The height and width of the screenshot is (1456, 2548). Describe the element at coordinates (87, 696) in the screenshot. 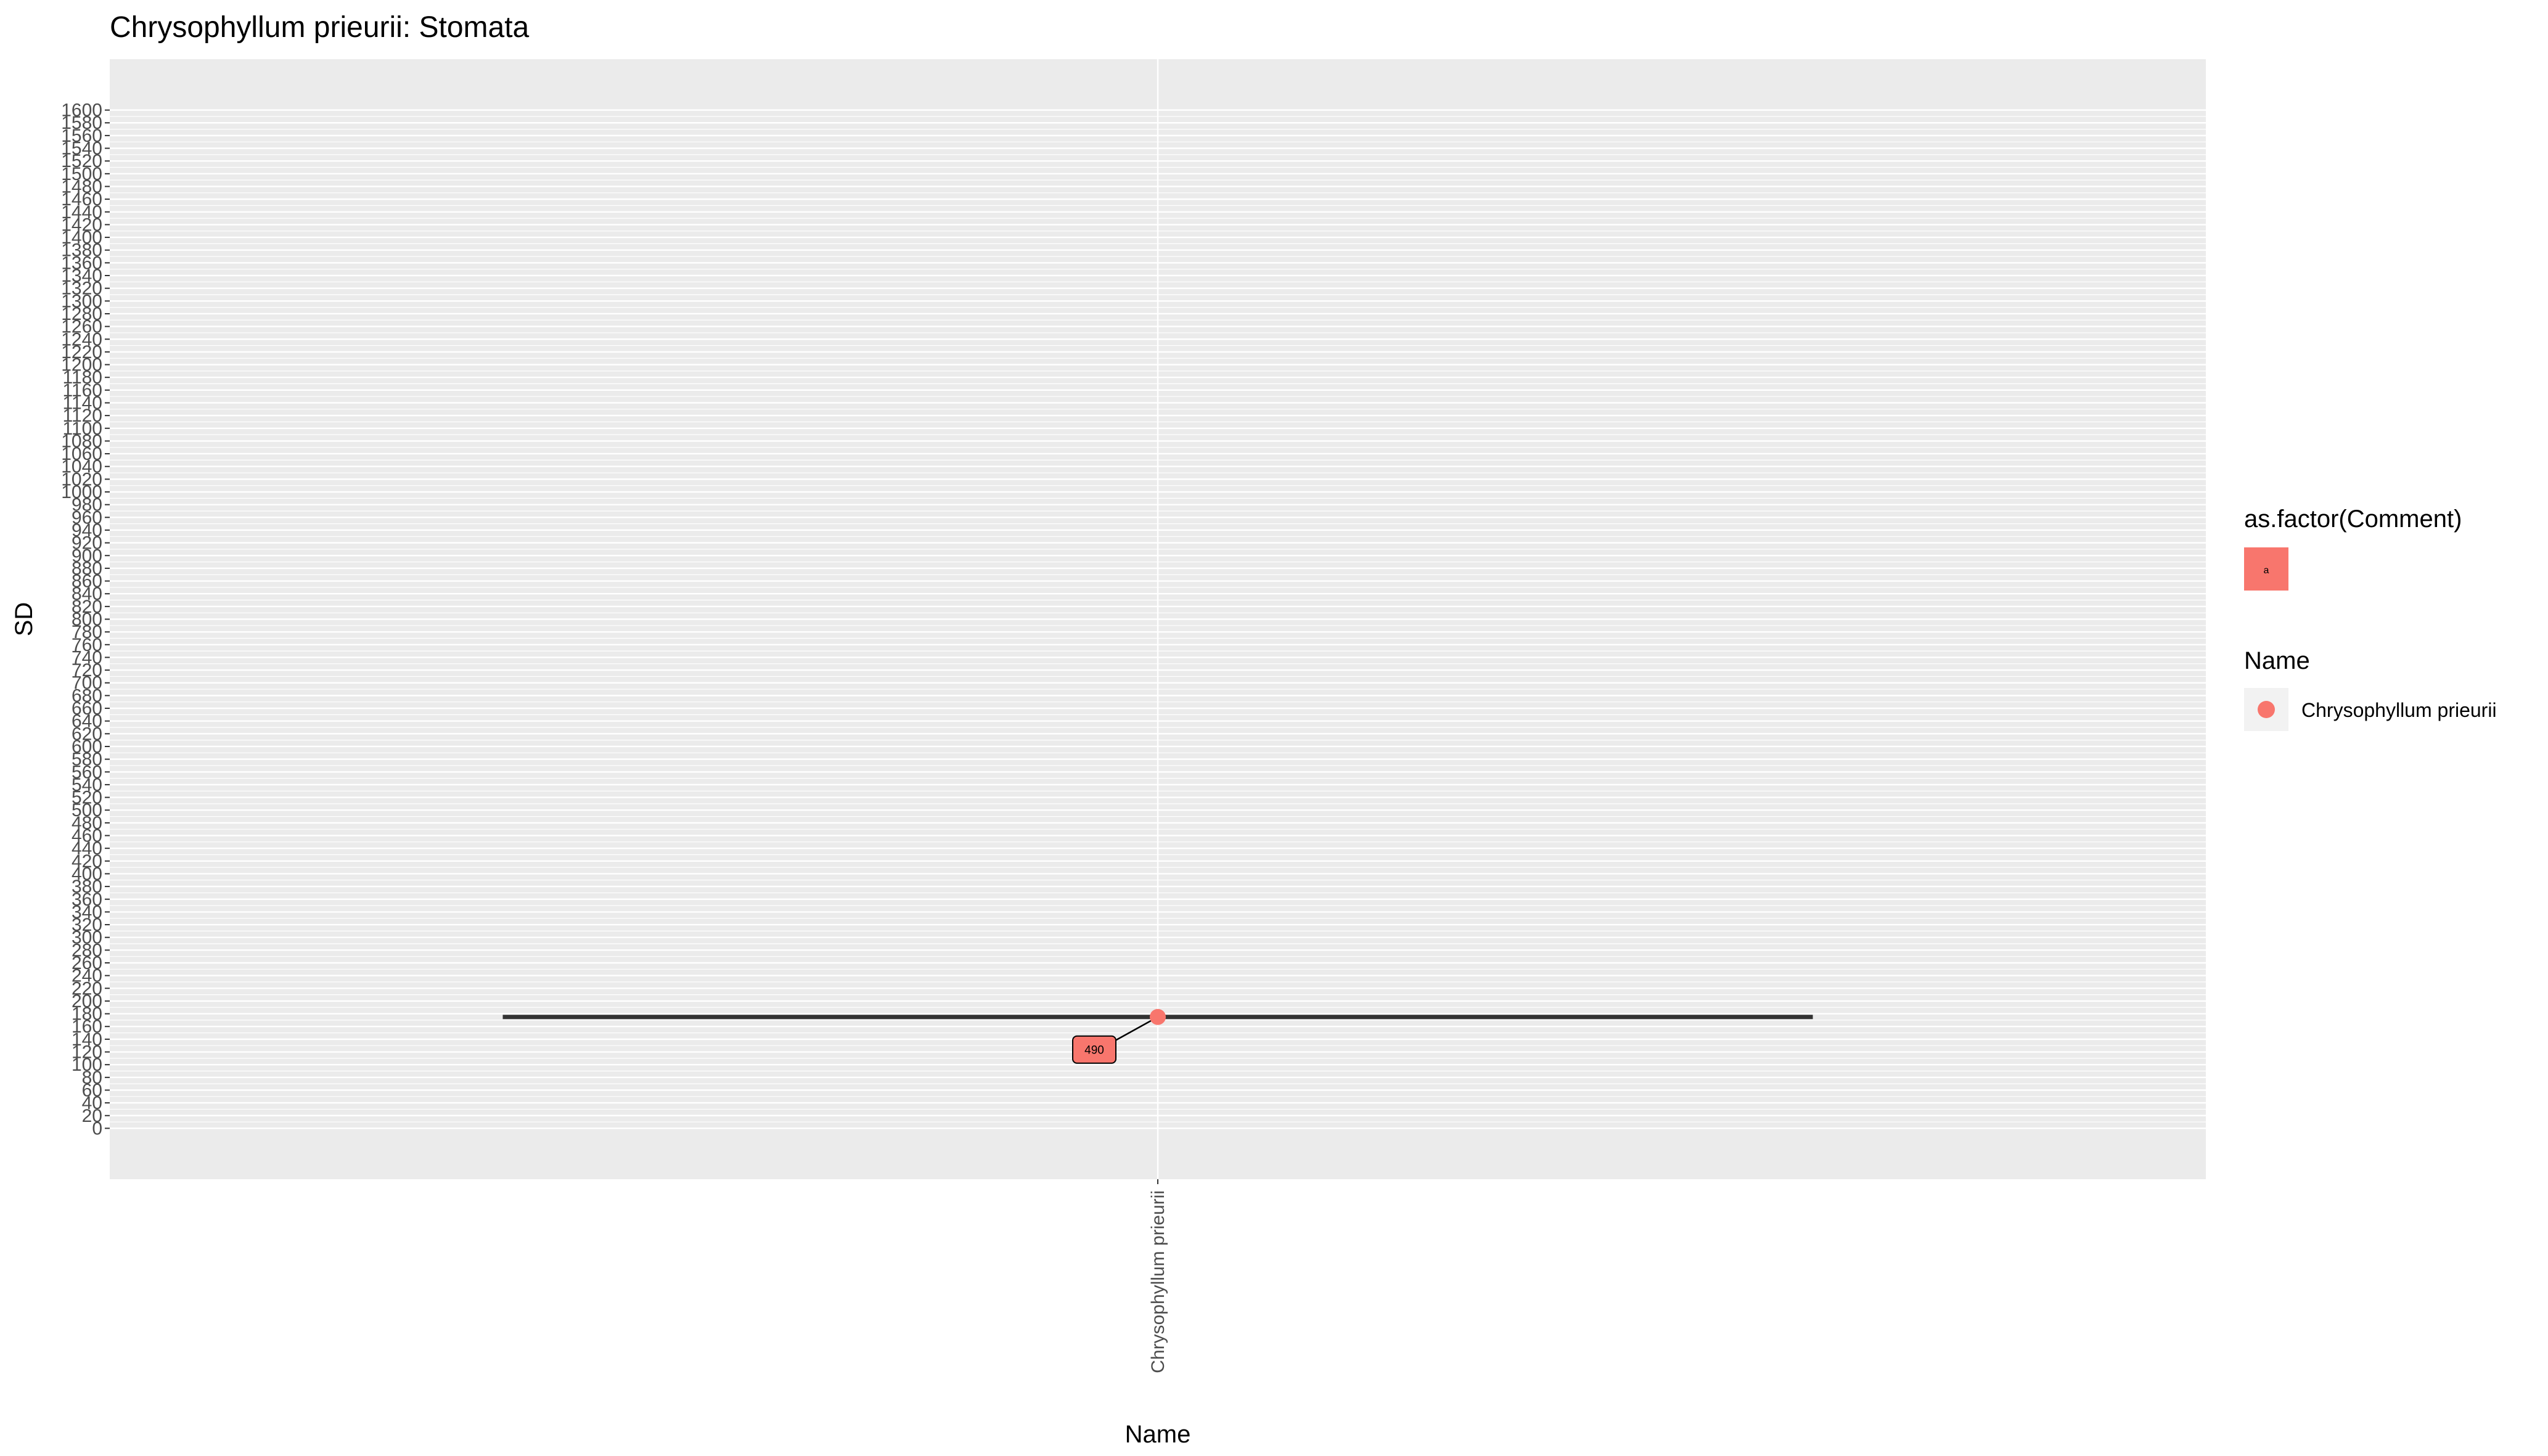

I see `y-tick-label: 680` at that location.